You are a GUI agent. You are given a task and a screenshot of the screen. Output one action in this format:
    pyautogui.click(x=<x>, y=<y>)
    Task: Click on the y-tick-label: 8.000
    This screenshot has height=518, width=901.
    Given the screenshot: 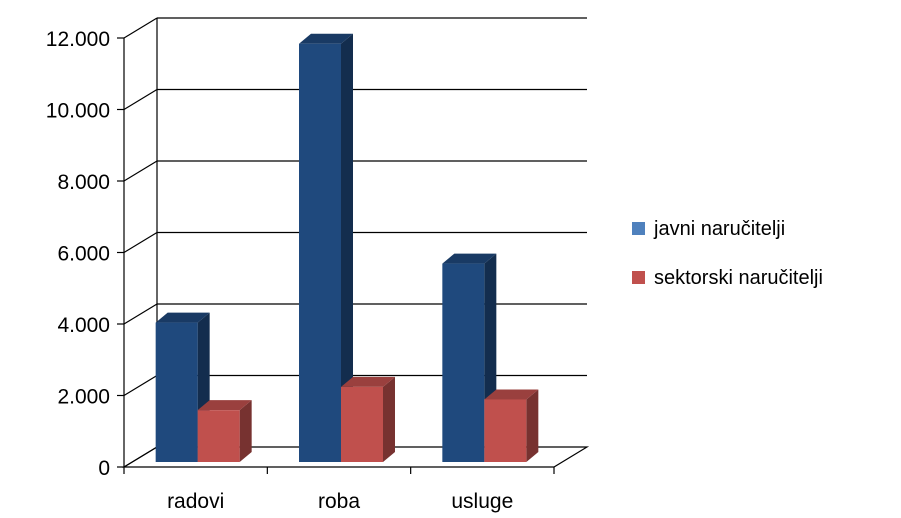 What is the action you would take?
    pyautogui.click(x=83, y=182)
    